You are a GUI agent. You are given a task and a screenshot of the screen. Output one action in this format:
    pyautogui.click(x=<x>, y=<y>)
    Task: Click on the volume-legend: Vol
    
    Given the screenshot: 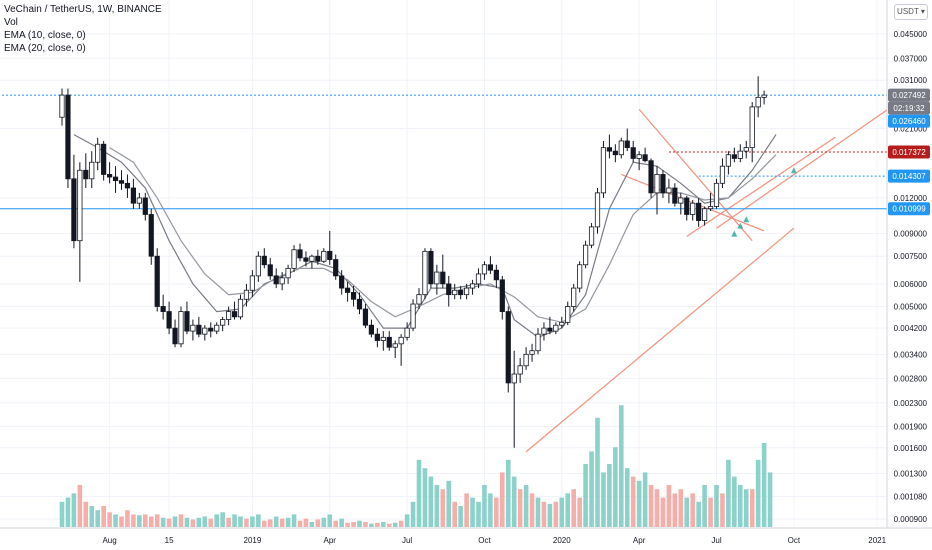 What is the action you would take?
    pyautogui.click(x=11, y=22)
    